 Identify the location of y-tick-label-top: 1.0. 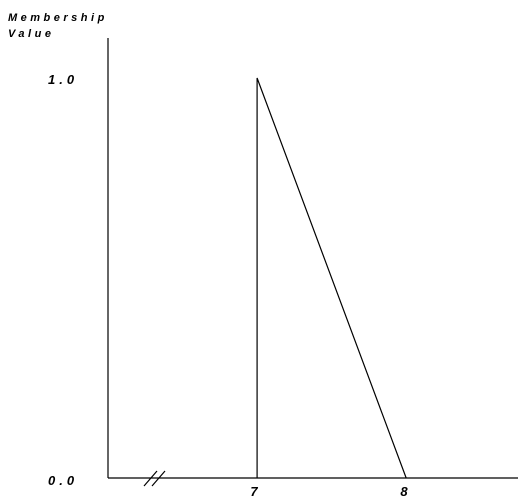
(63, 79).